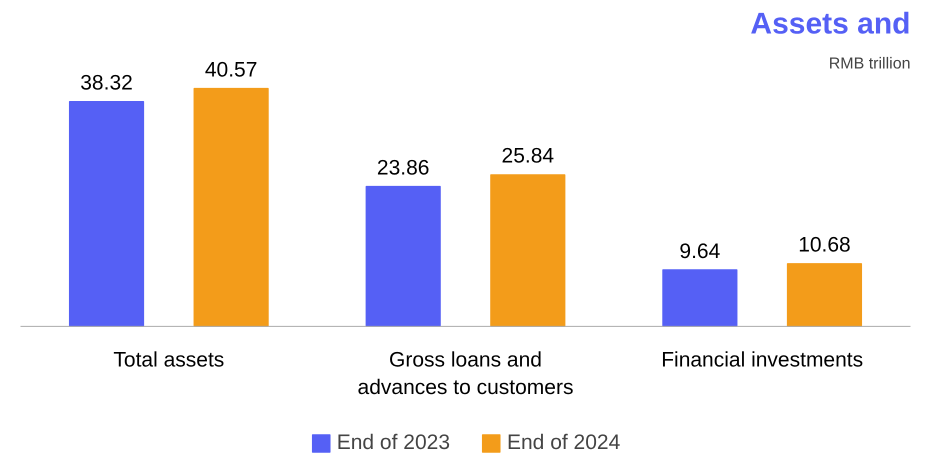 The width and height of the screenshot is (937, 472). What do you see at coordinates (106, 83) in the screenshot?
I see `data-label: 38.32` at bounding box center [106, 83].